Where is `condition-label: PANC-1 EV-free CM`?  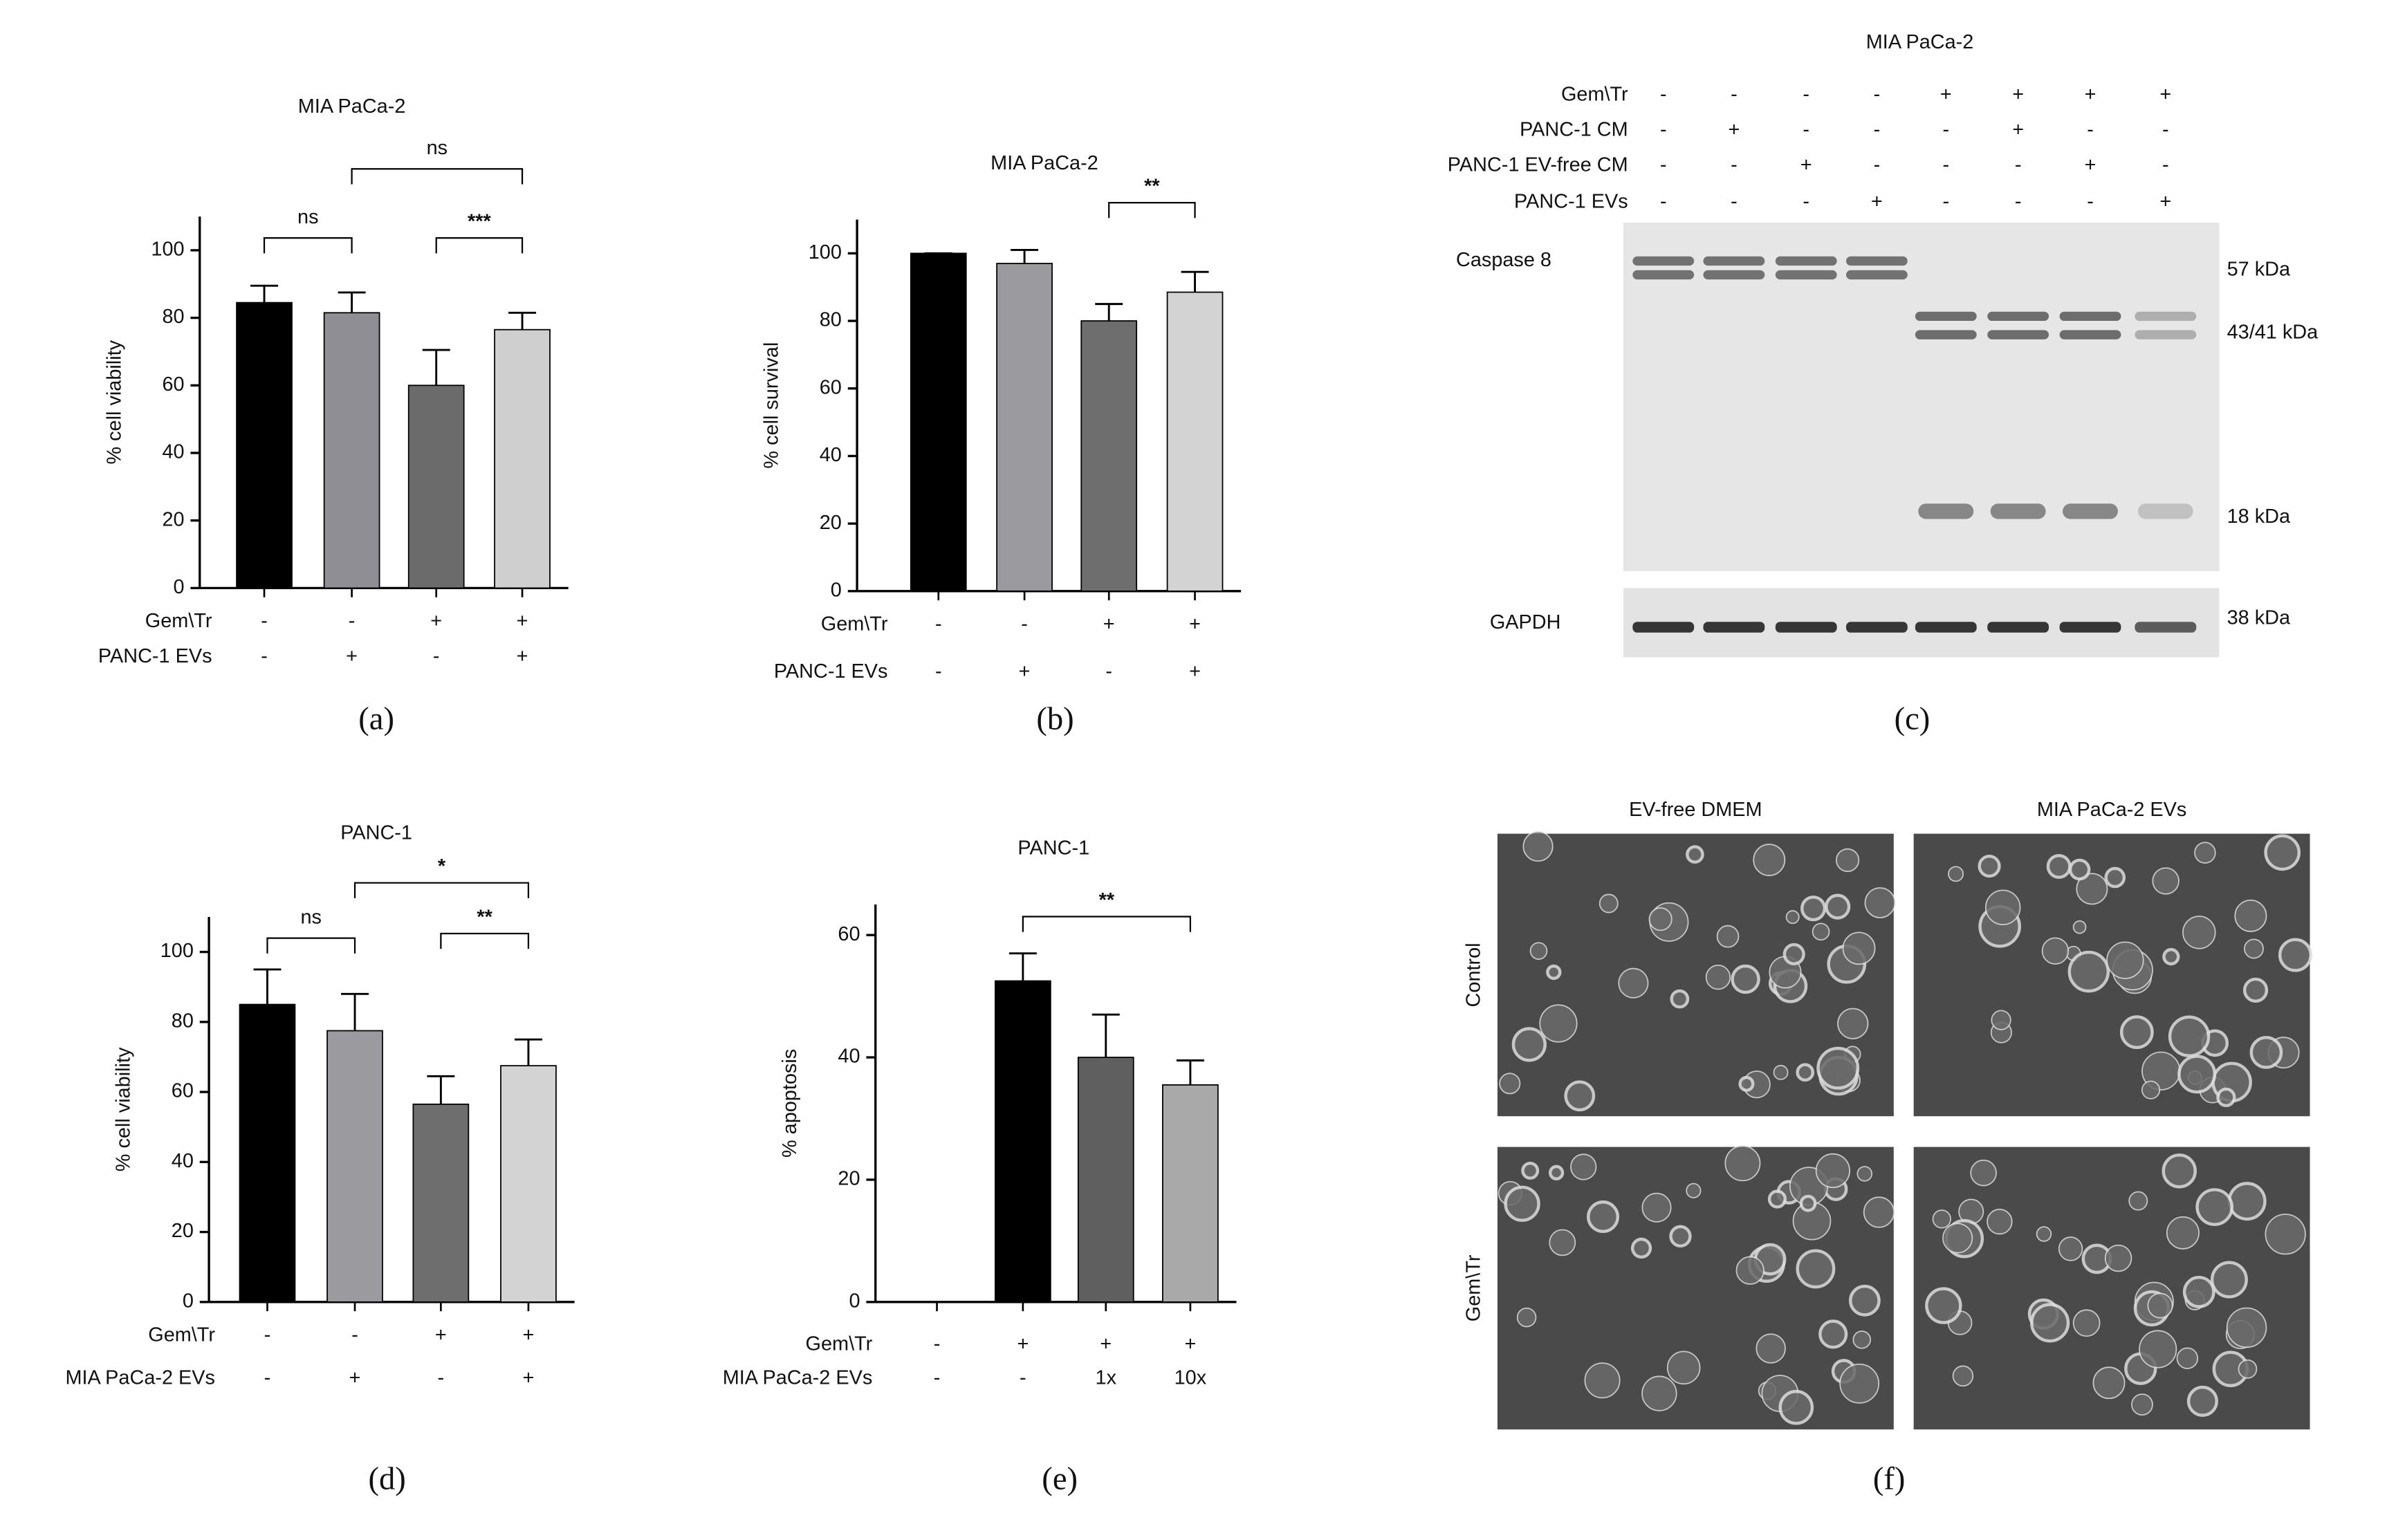
condition-label: PANC-1 EV-free CM is located at coordinates (1538, 165).